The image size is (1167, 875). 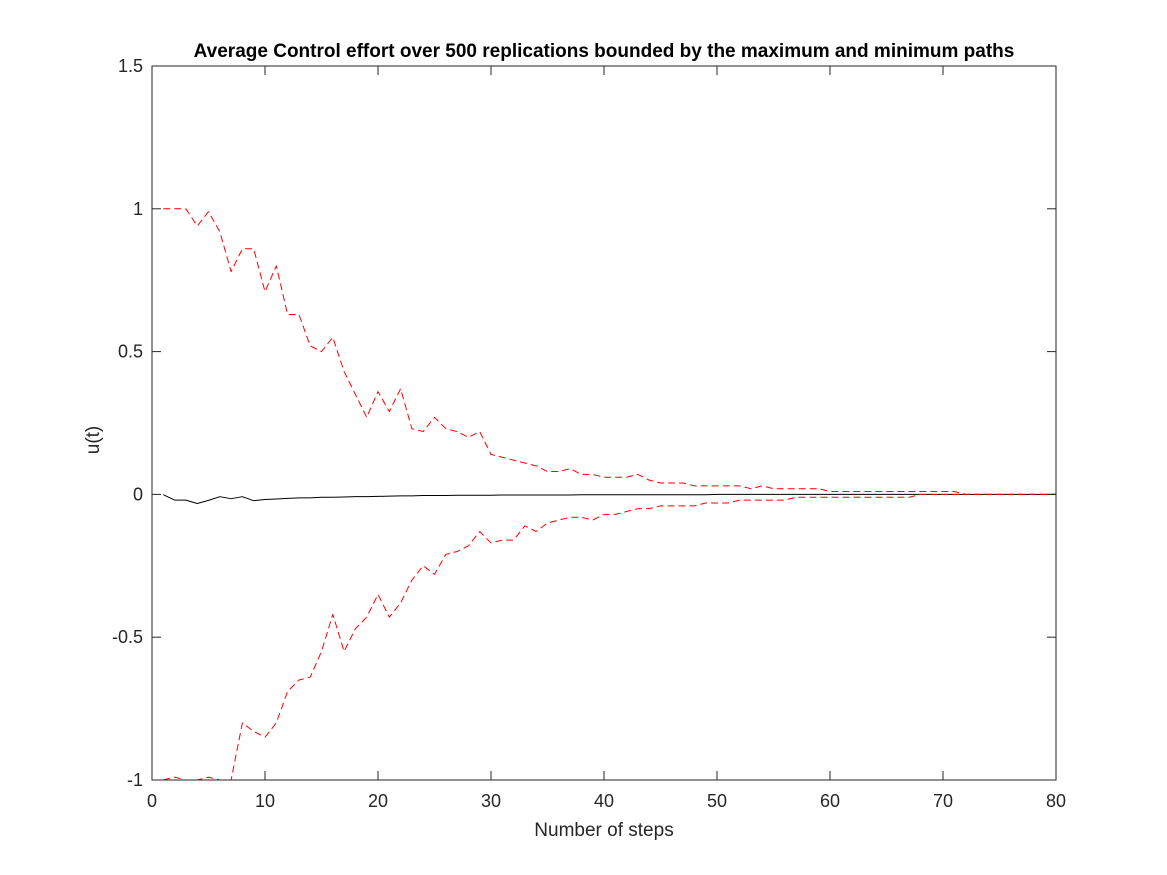 I want to click on y-tick-label: -0.5, so click(x=127, y=637).